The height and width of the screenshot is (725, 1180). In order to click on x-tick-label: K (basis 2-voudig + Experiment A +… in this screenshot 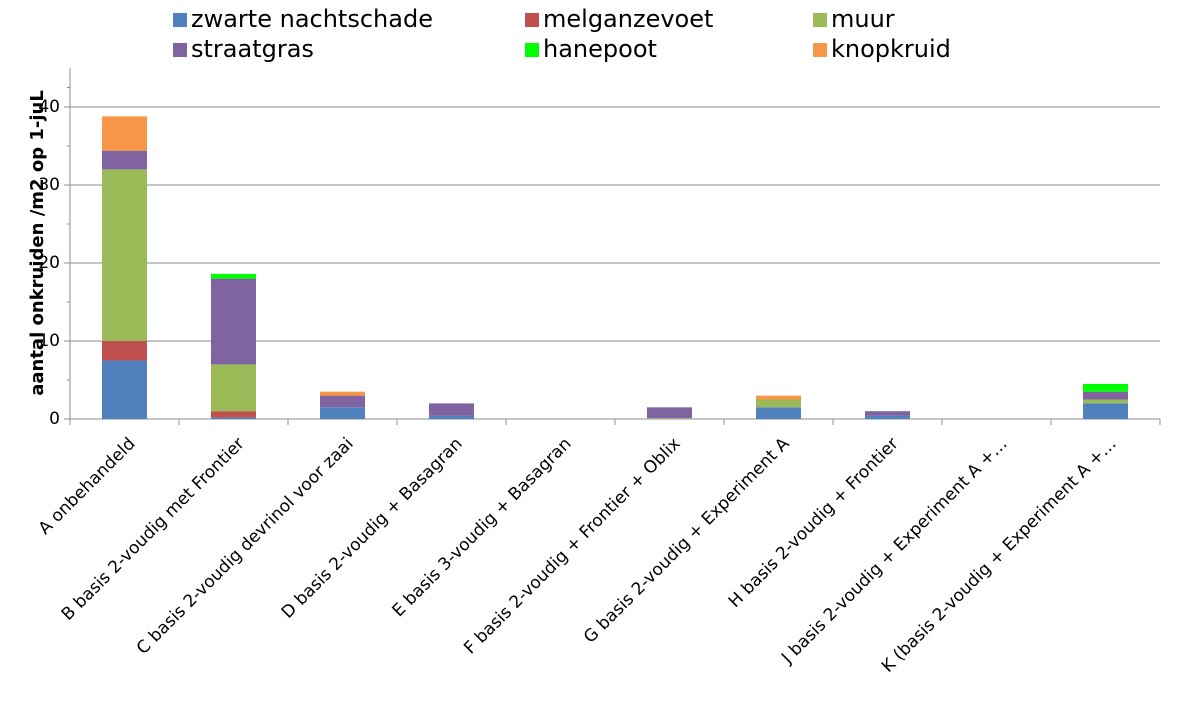, I will do `click(999, 555)`.